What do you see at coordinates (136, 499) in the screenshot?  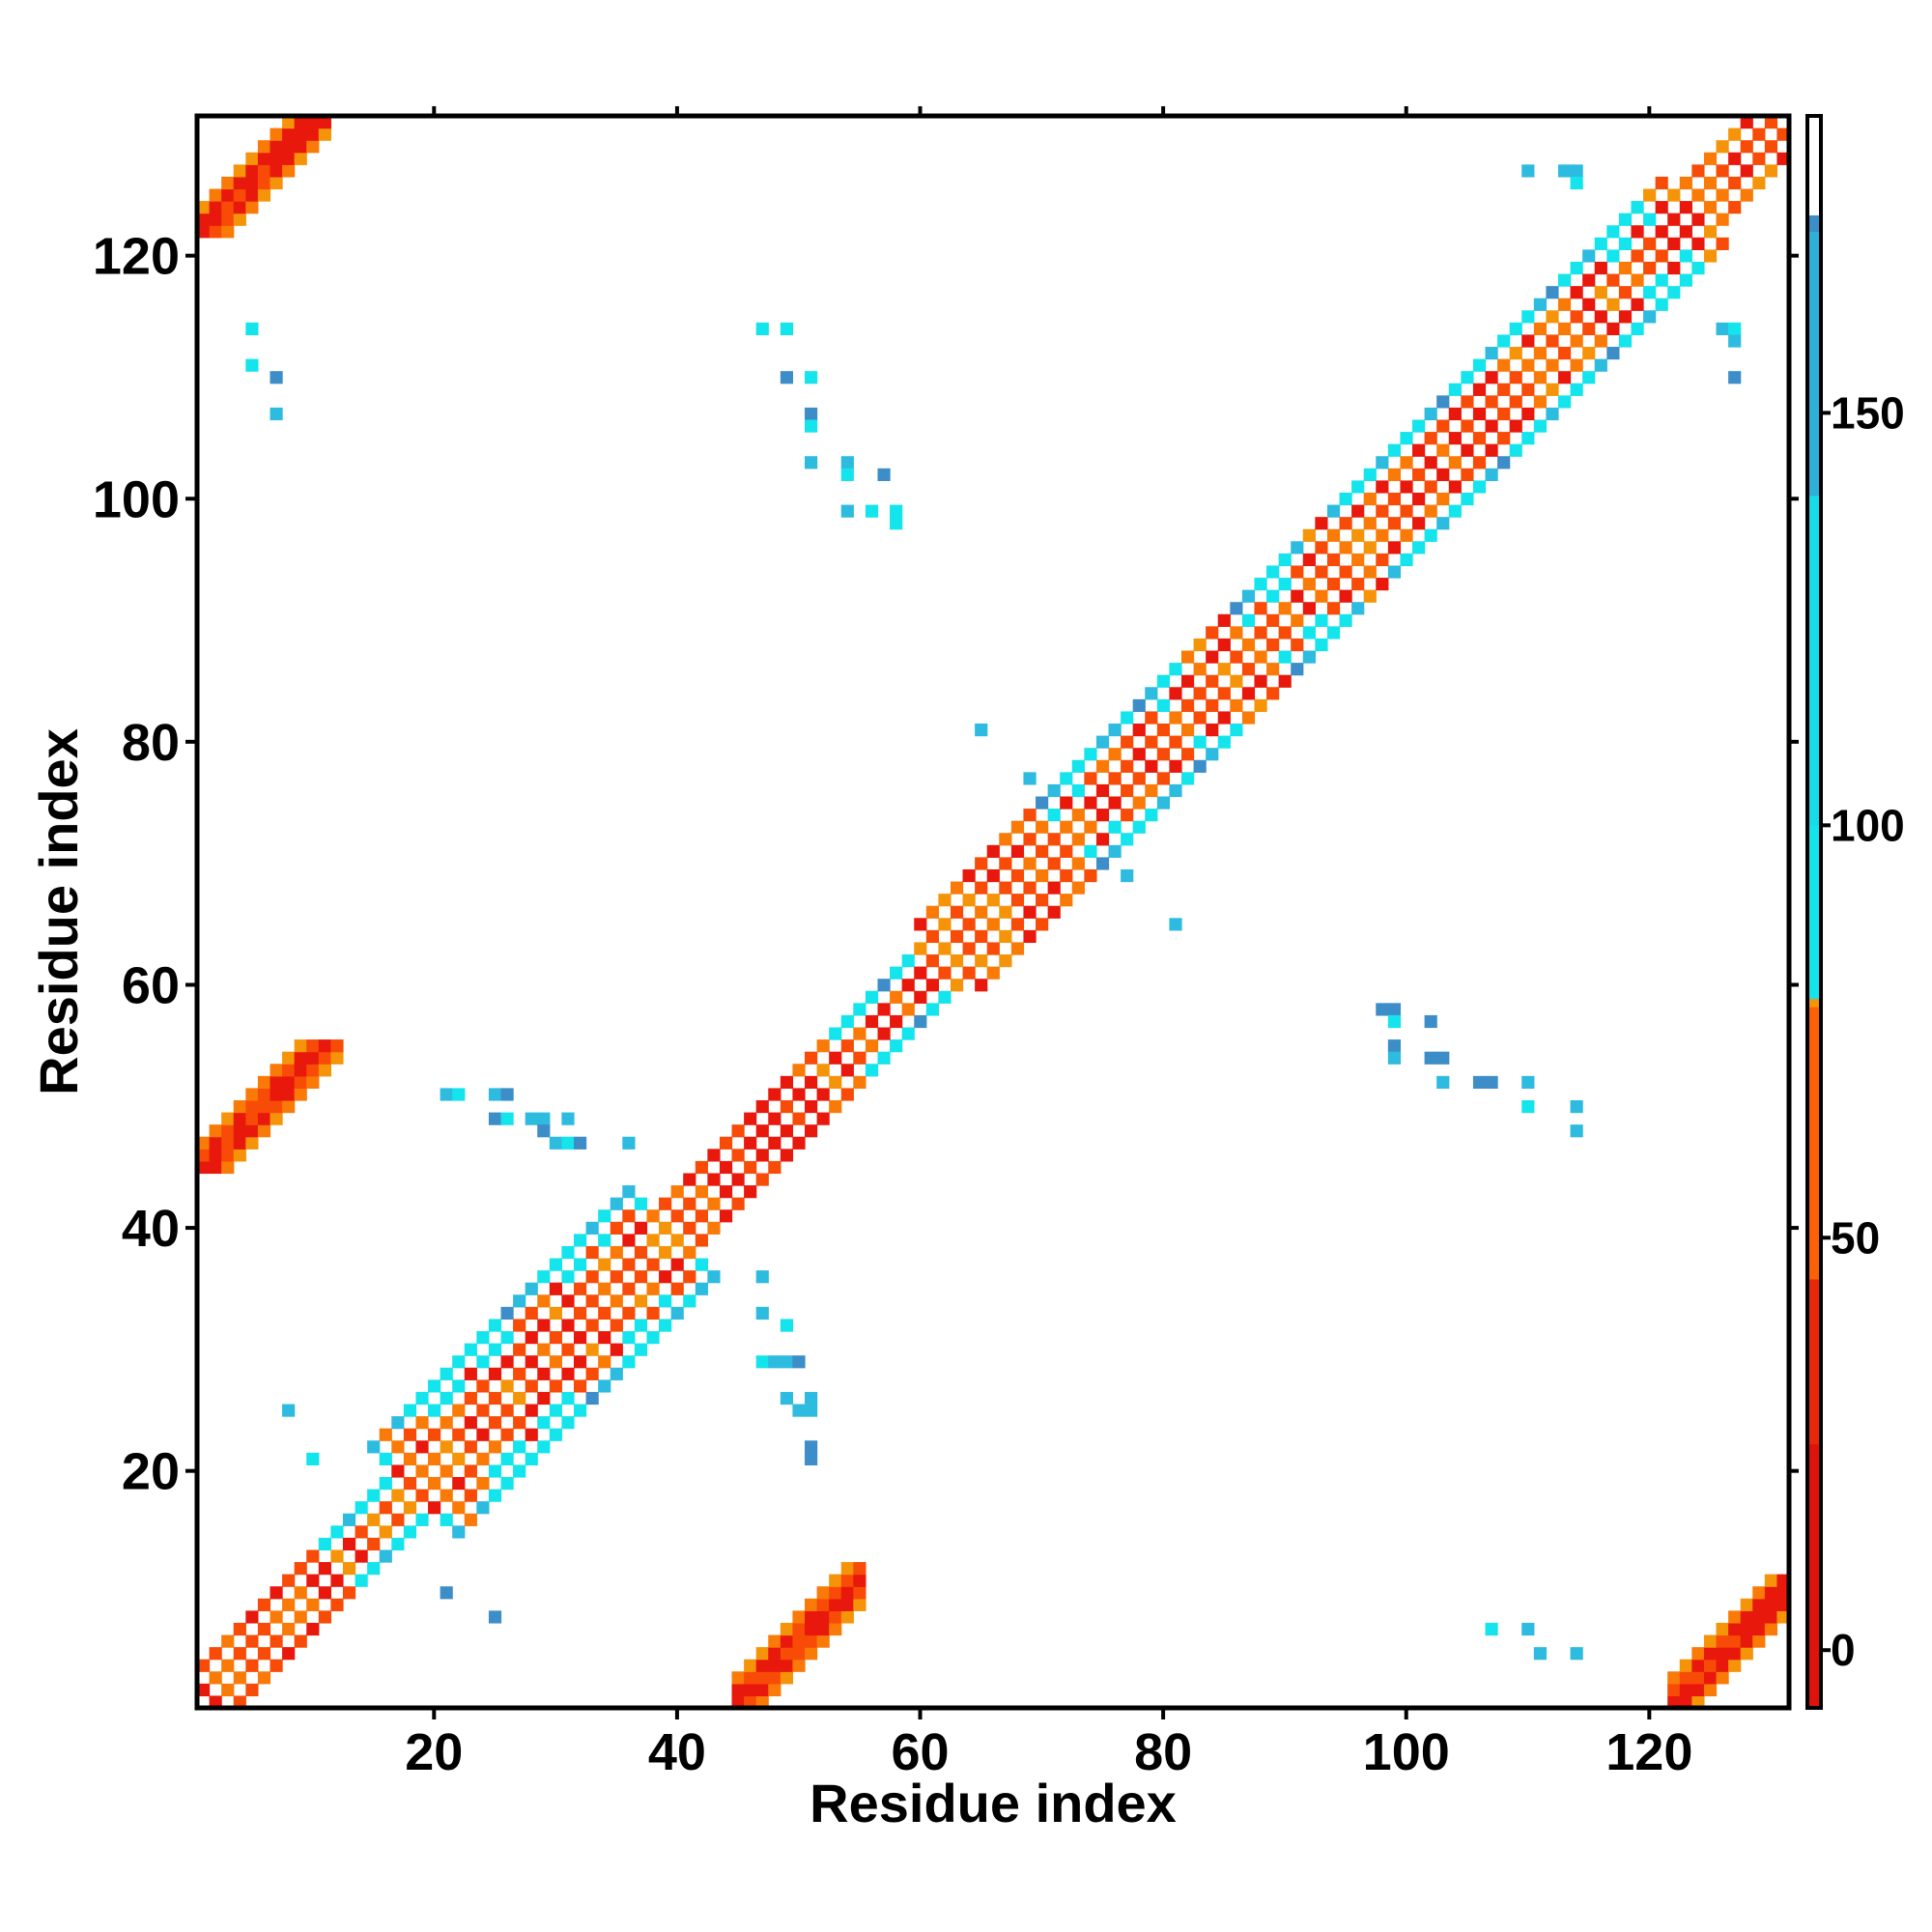 I see `y-tick-label: 100` at bounding box center [136, 499].